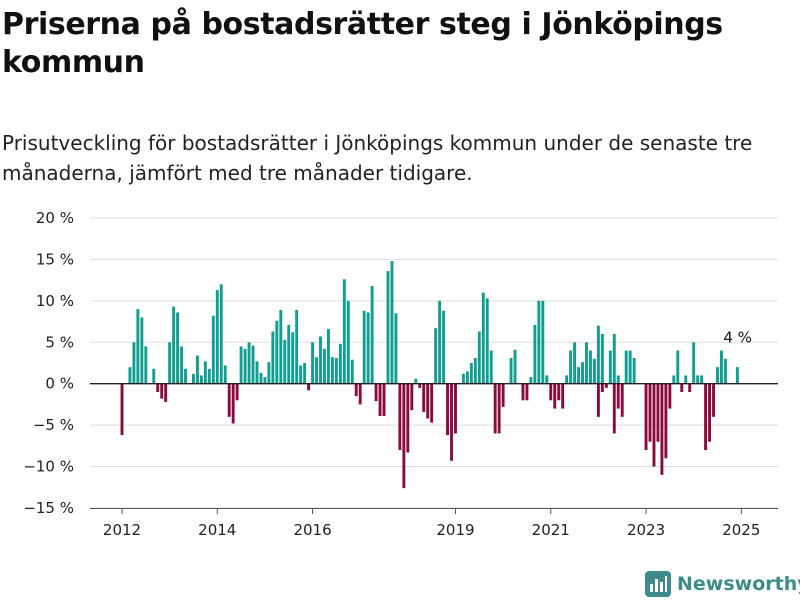  I want to click on y-tick-label: 5 %, so click(59, 342).